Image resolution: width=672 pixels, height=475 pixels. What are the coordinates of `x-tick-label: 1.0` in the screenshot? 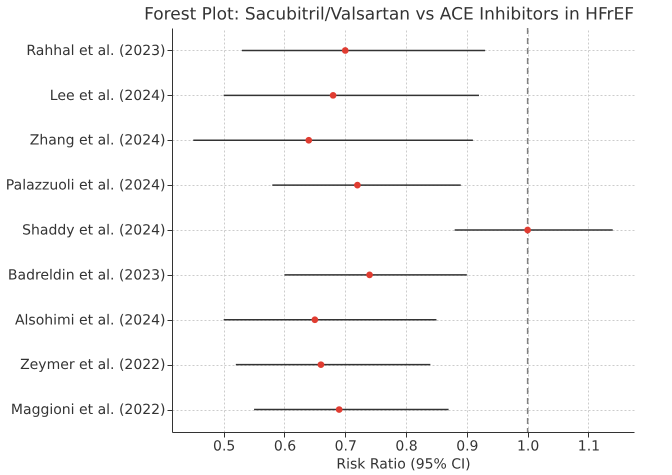 It's located at (528, 446).